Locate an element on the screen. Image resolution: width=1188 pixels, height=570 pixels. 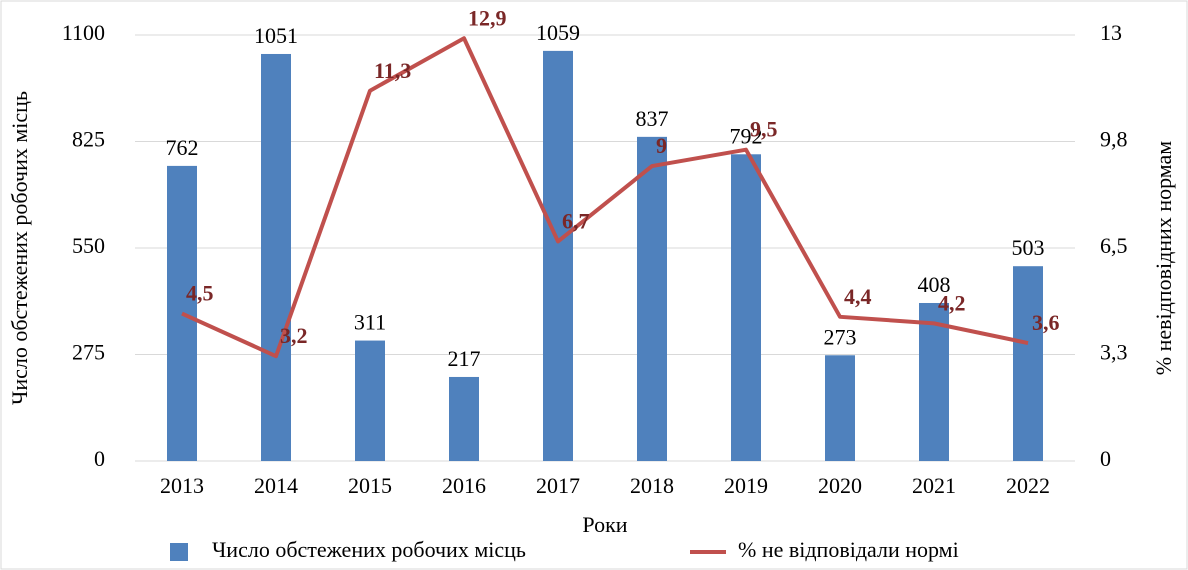
y2-tick-label: 0 is located at coordinates (1105, 458).